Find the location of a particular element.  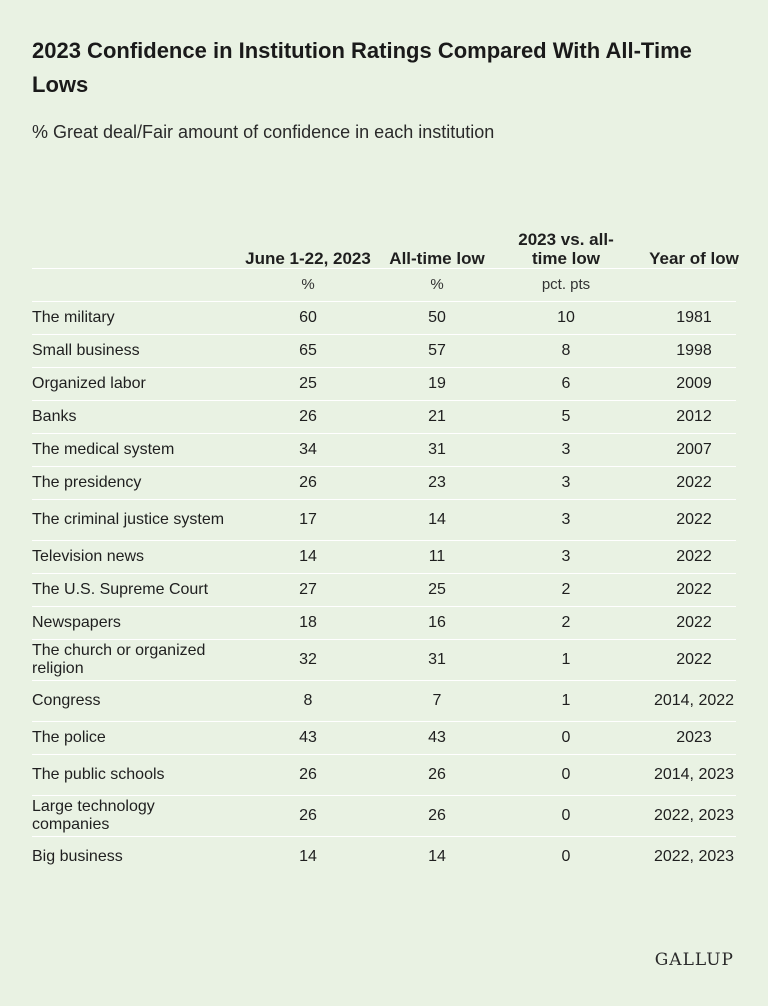

table-row: Congress 8 7 1 2014, 2022 is located at coordinates (384, 701).